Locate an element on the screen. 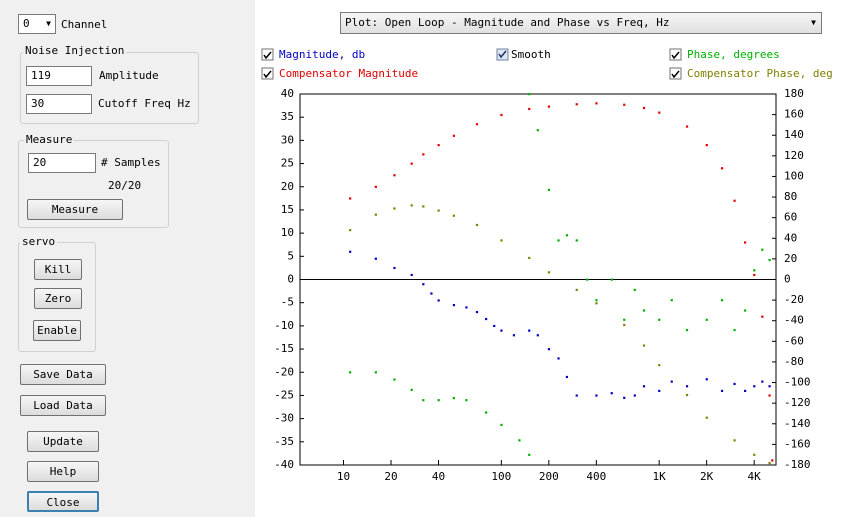 Image resolution: width=841 pixels, height=517 pixels. legend-label: Magnitude, db is located at coordinates (322, 54).